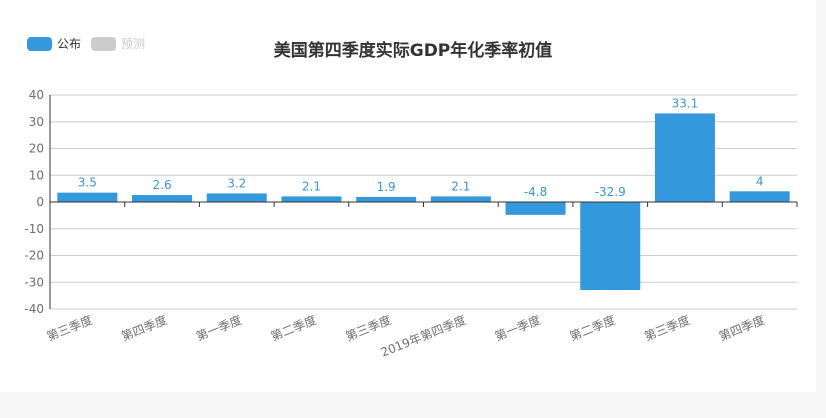  What do you see at coordinates (386, 187) in the screenshot?
I see `bar-value-label: 1.9` at bounding box center [386, 187].